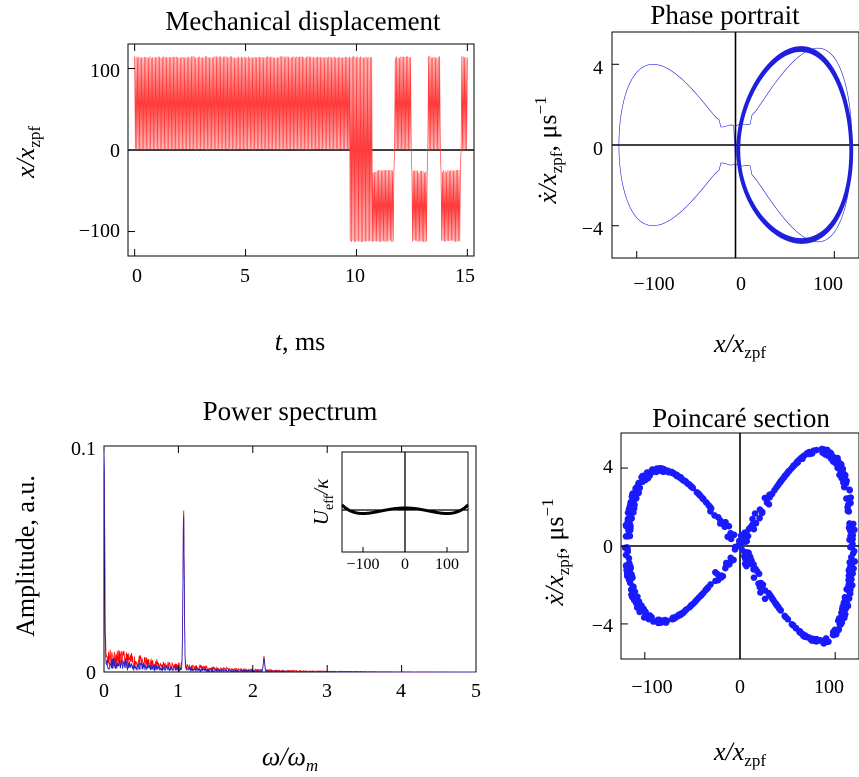 The image size is (859, 777). What do you see at coordinates (405, 564) in the screenshot?
I see `inset-xtick-label: 0` at bounding box center [405, 564].